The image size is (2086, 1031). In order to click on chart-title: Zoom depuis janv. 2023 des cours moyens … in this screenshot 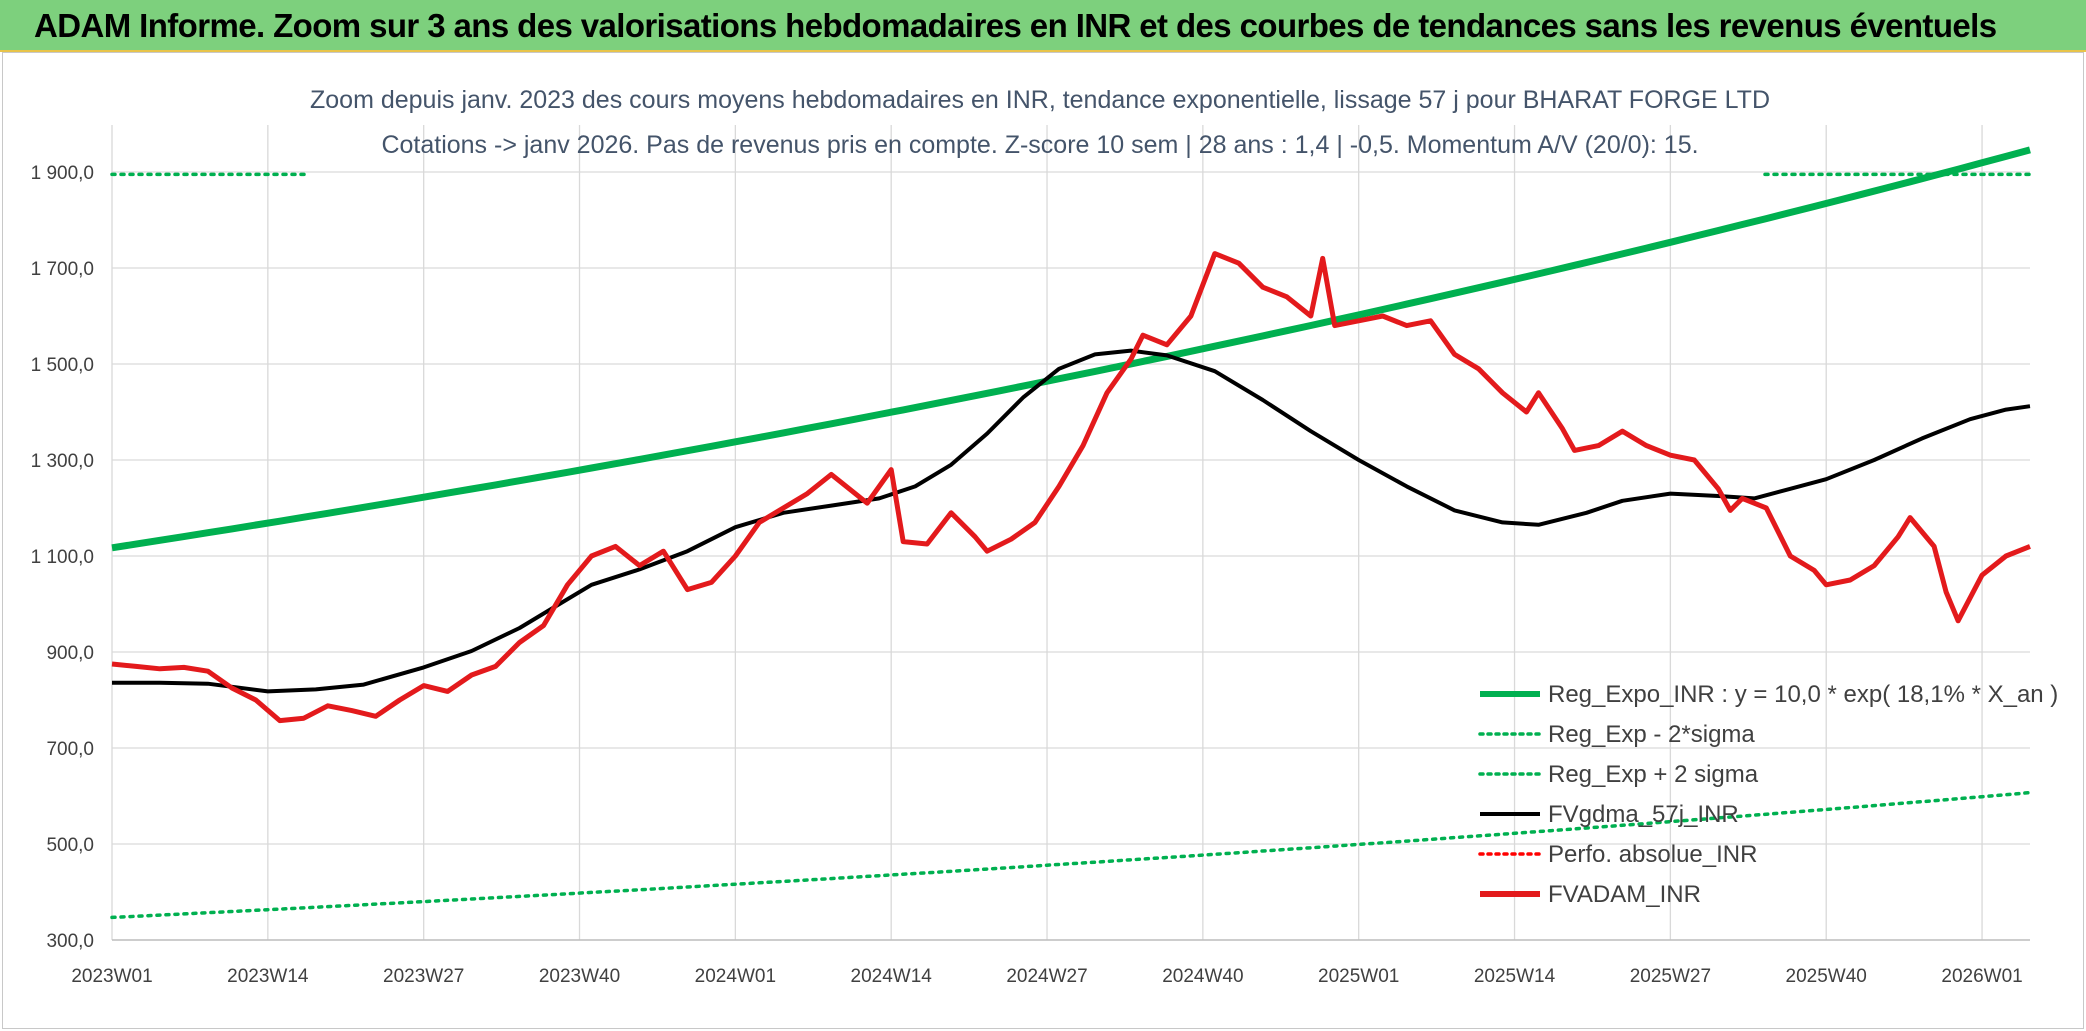, I will do `click(1040, 100)`.